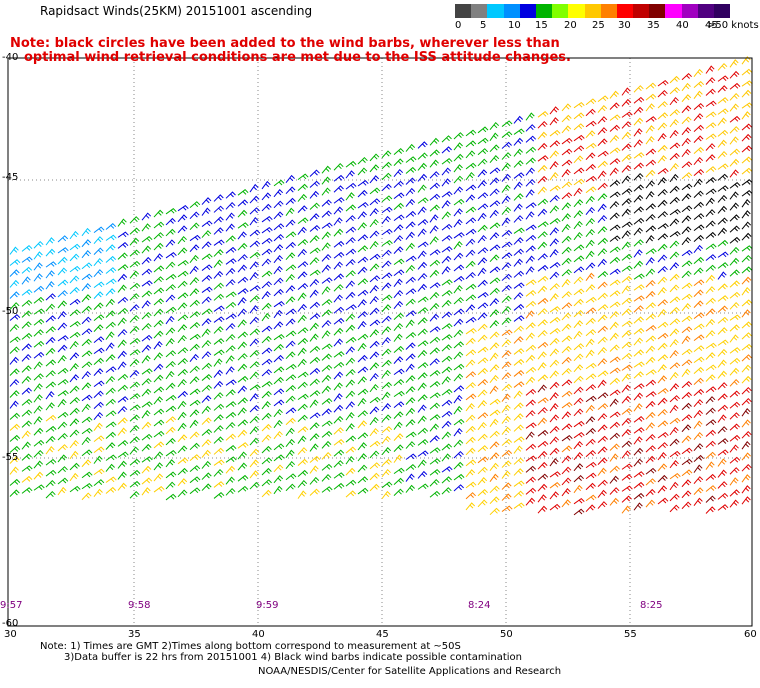 This screenshot has width=760, height=688. I want to click on legend-labels: 0 5 10 15 20 25 30 35 40 45 >50 knots, so click(607, 26).